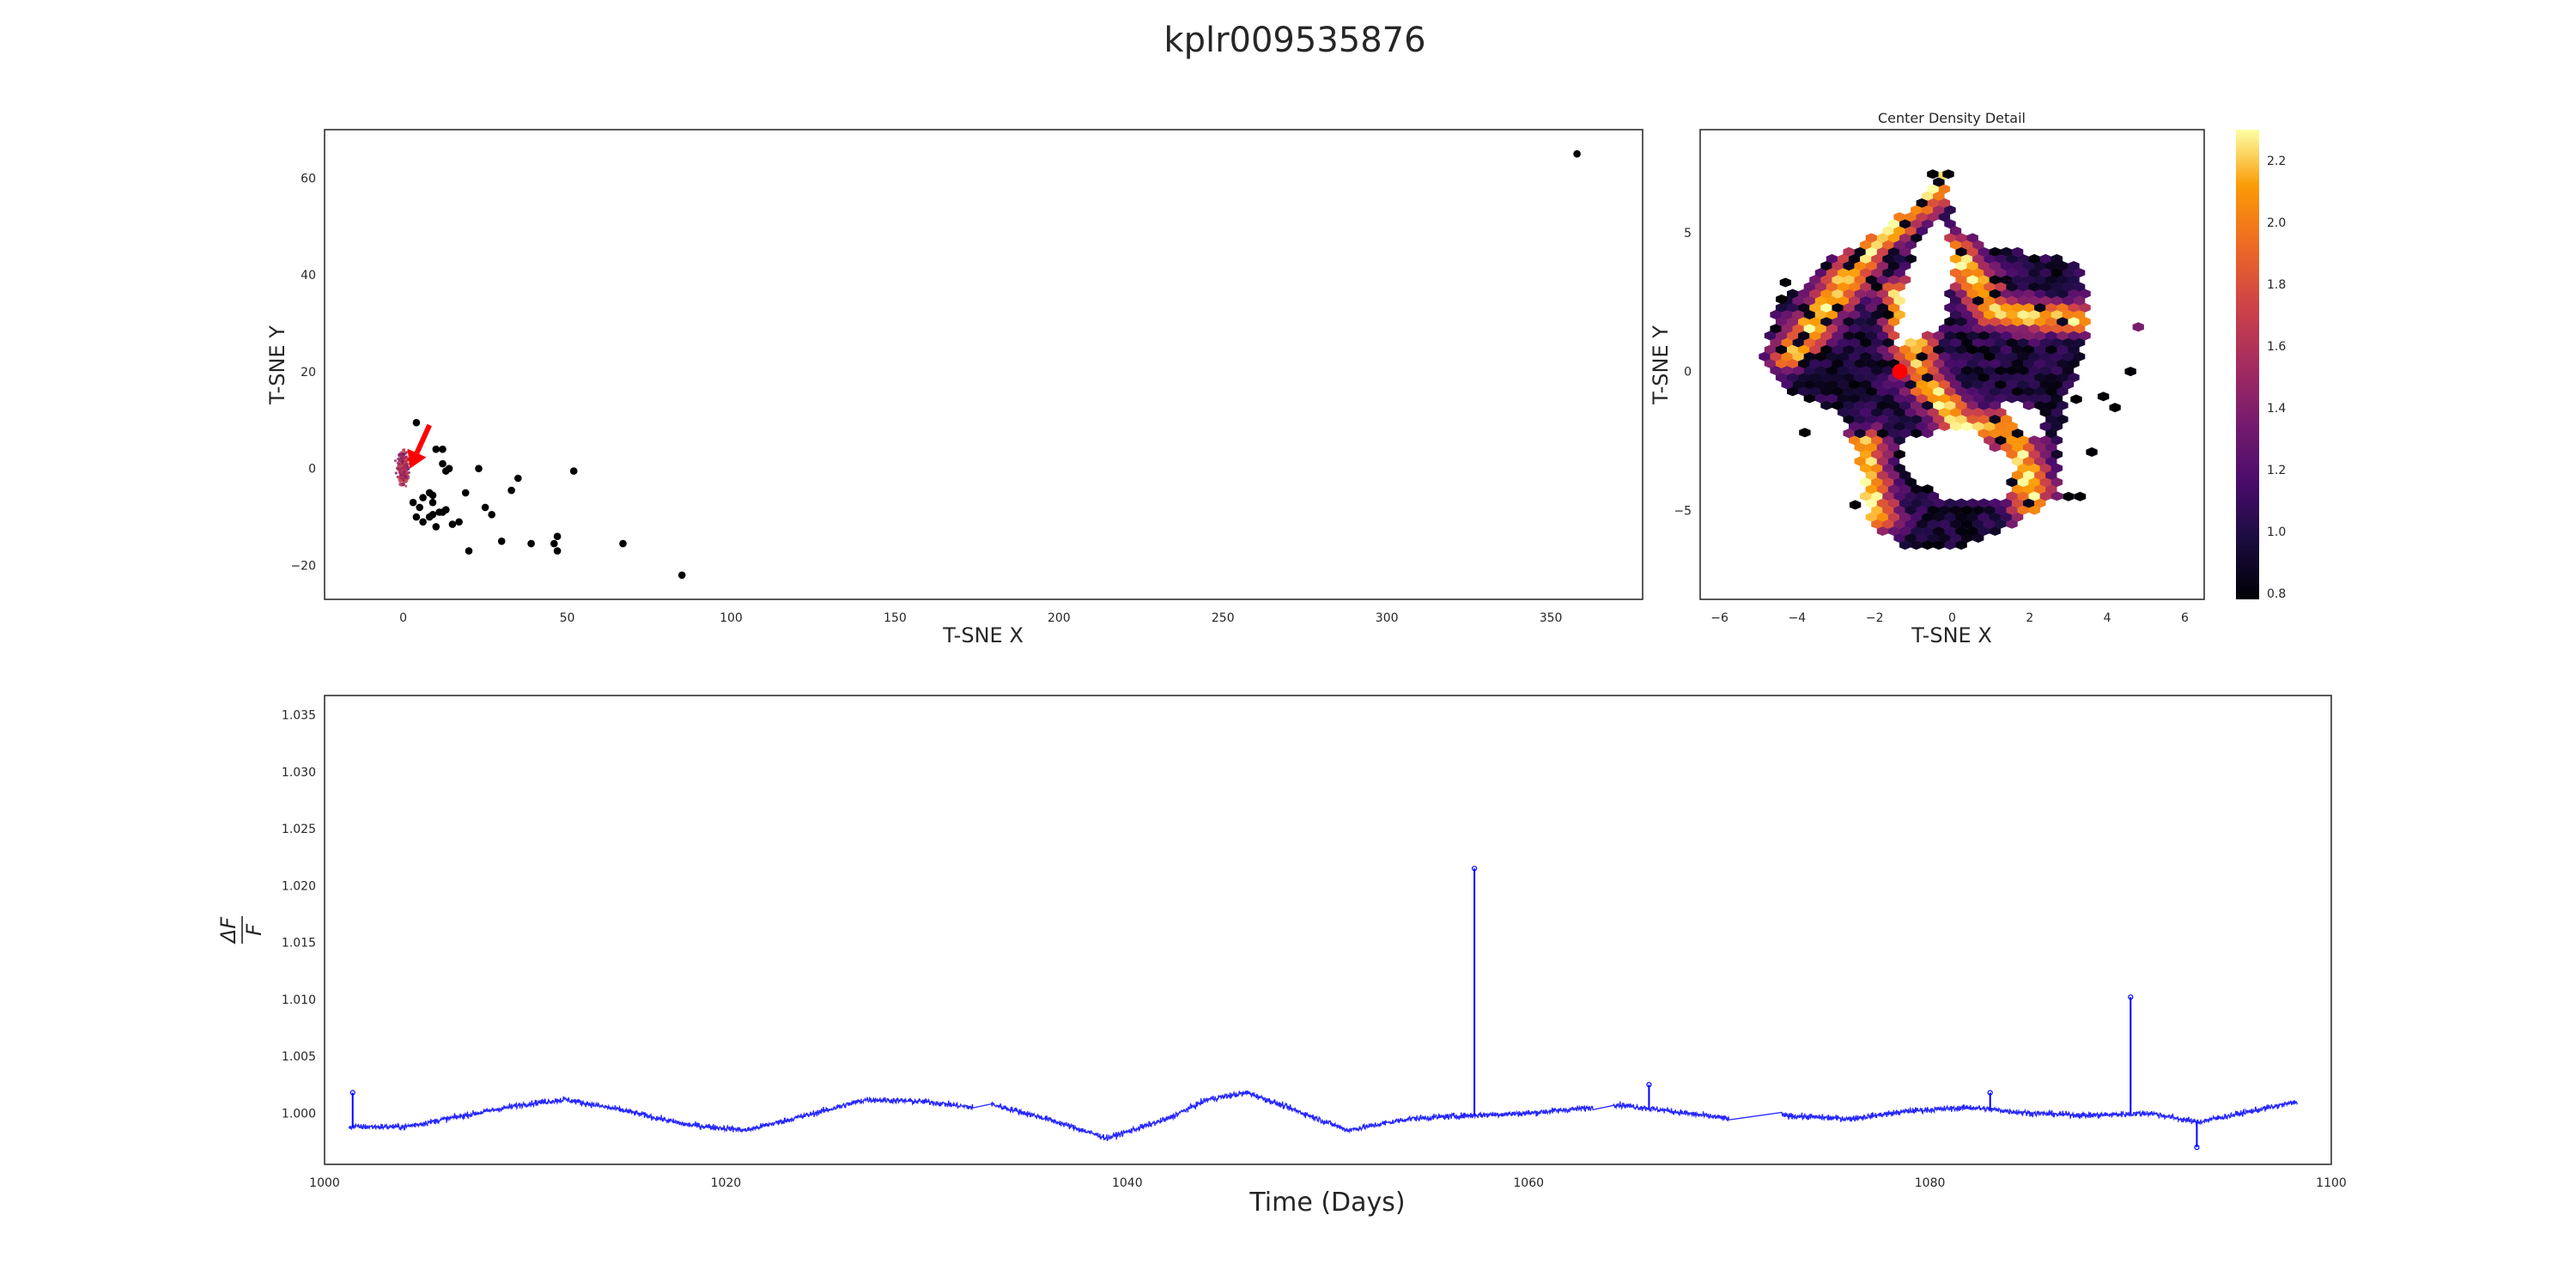 The image size is (2576, 1288). Describe the element at coordinates (299, 1057) in the screenshot. I see `lightcurve-y-tick-label: 1.005` at that location.